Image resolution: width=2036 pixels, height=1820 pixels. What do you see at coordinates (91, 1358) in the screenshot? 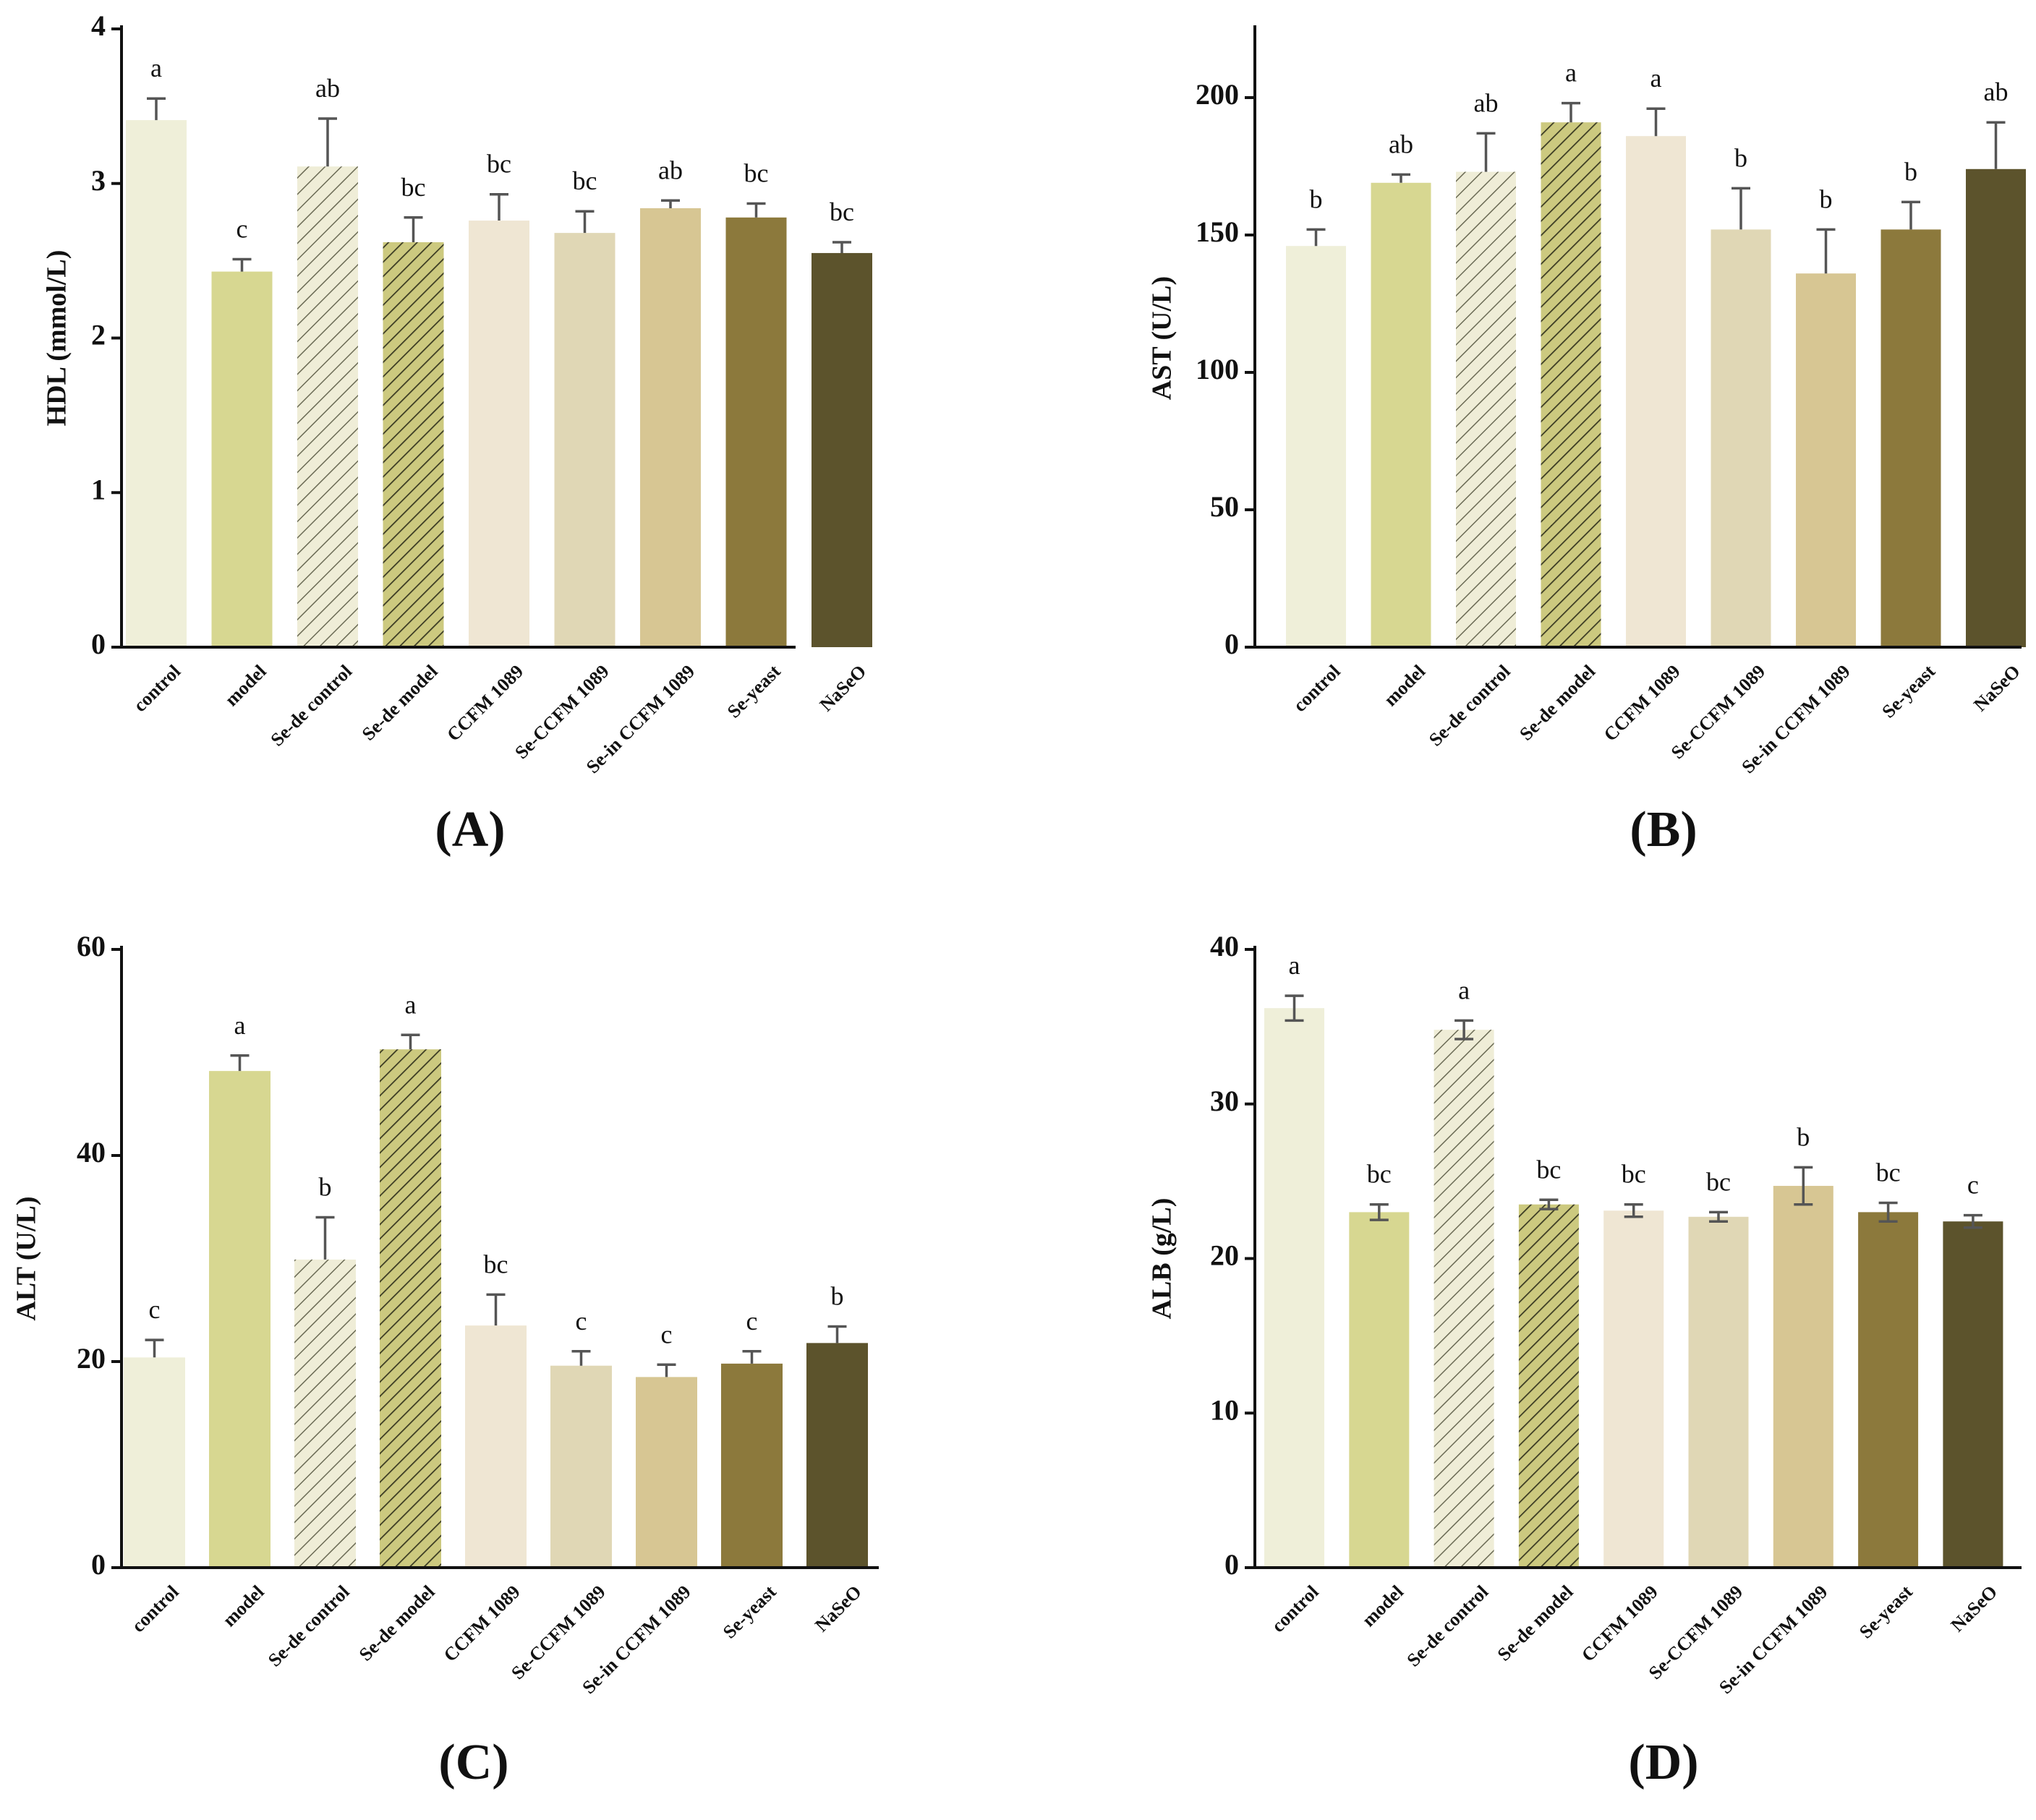
I see `y-tick-label: 20` at bounding box center [91, 1358].